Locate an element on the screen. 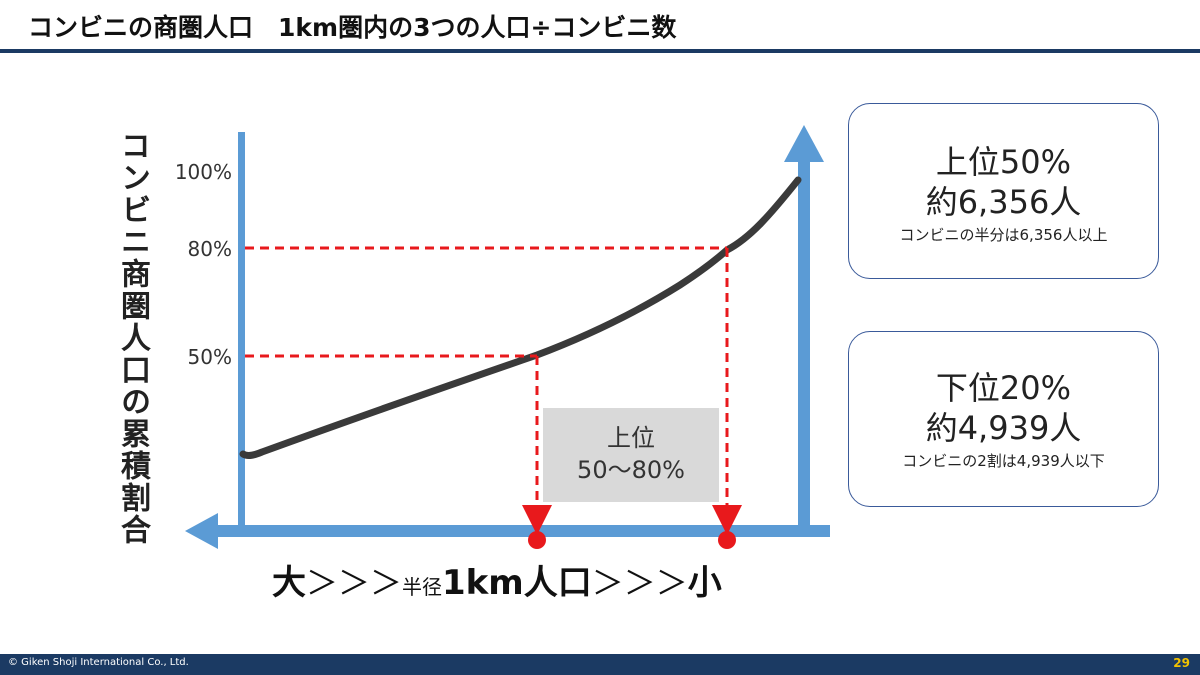 Image resolution: width=1200 pixels, height=675 pixels. footer-bar: © Giken Shoji International Co., Ltd. 29 is located at coordinates (600, 664).